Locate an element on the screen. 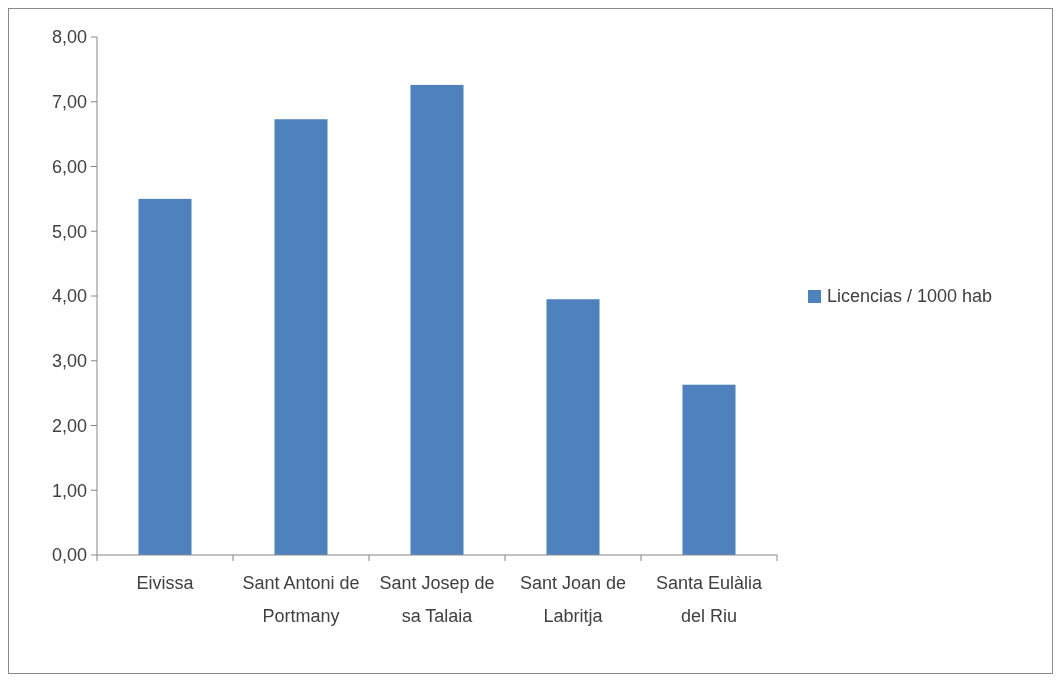  y-tick-label: 3,00 is located at coordinates (69, 361).